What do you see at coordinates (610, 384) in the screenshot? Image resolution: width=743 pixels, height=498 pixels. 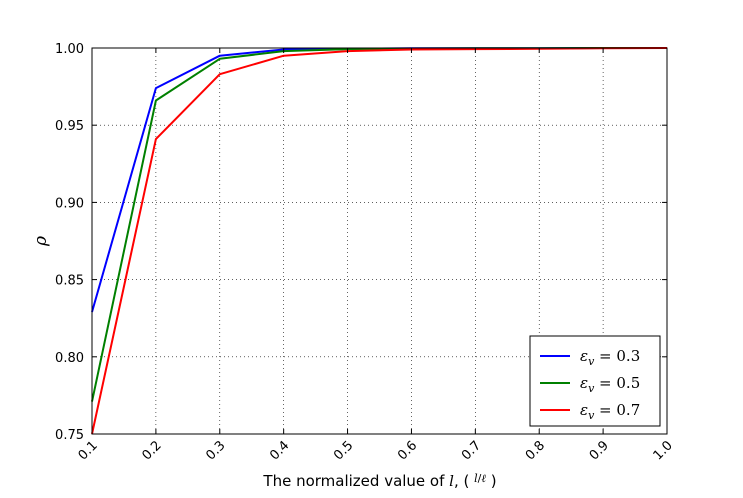 I see `legend-label-2: εv = 0.5` at bounding box center [610, 384].